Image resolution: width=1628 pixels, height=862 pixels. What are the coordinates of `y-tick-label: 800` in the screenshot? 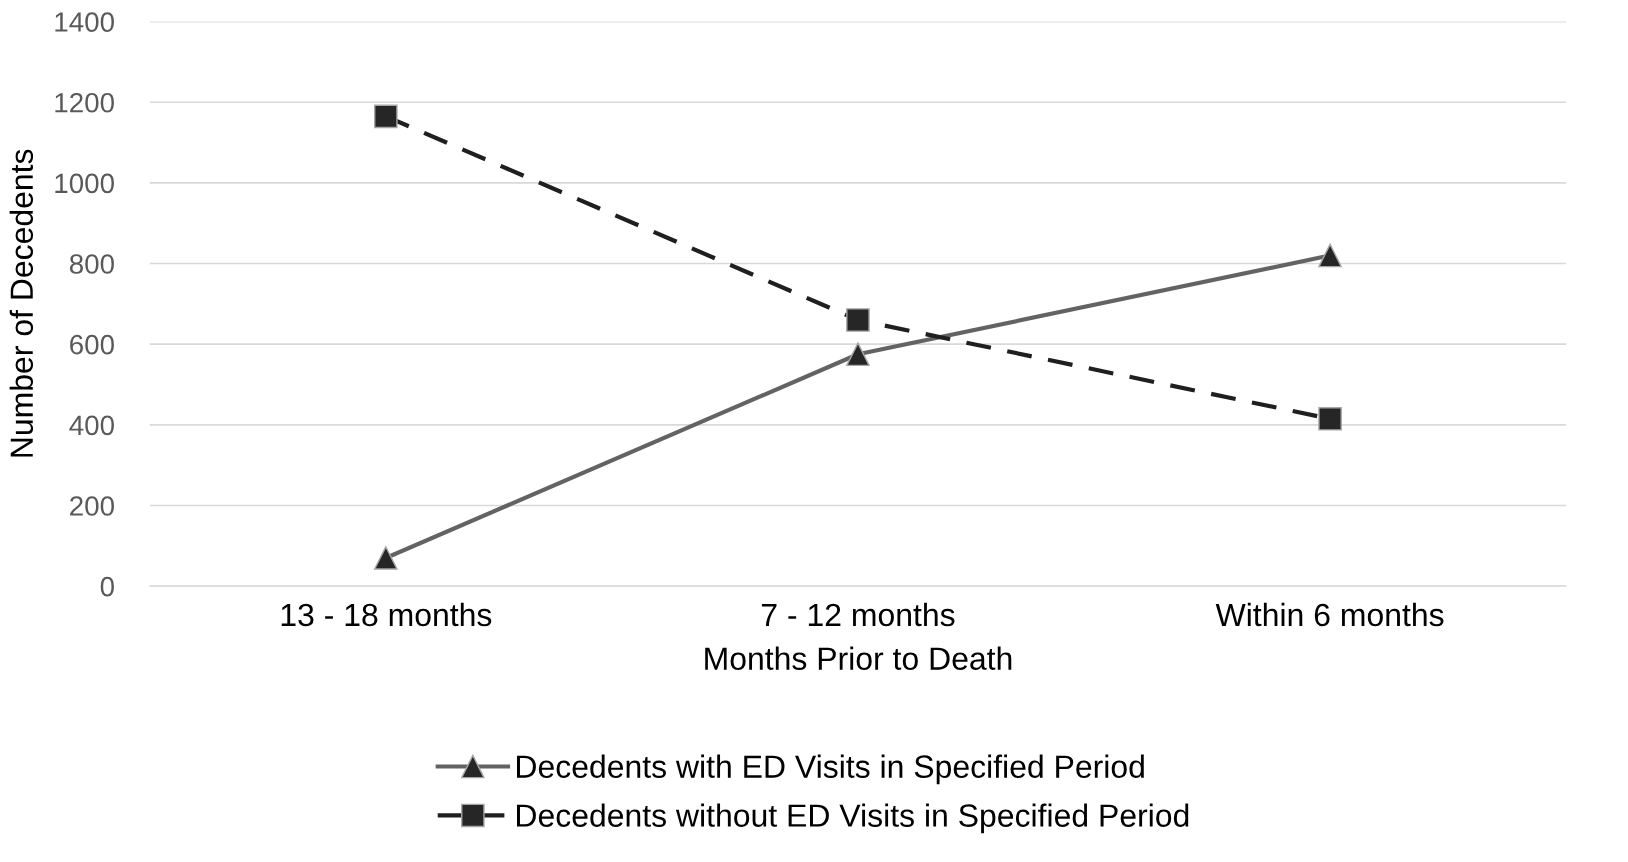 It's located at (91, 264).